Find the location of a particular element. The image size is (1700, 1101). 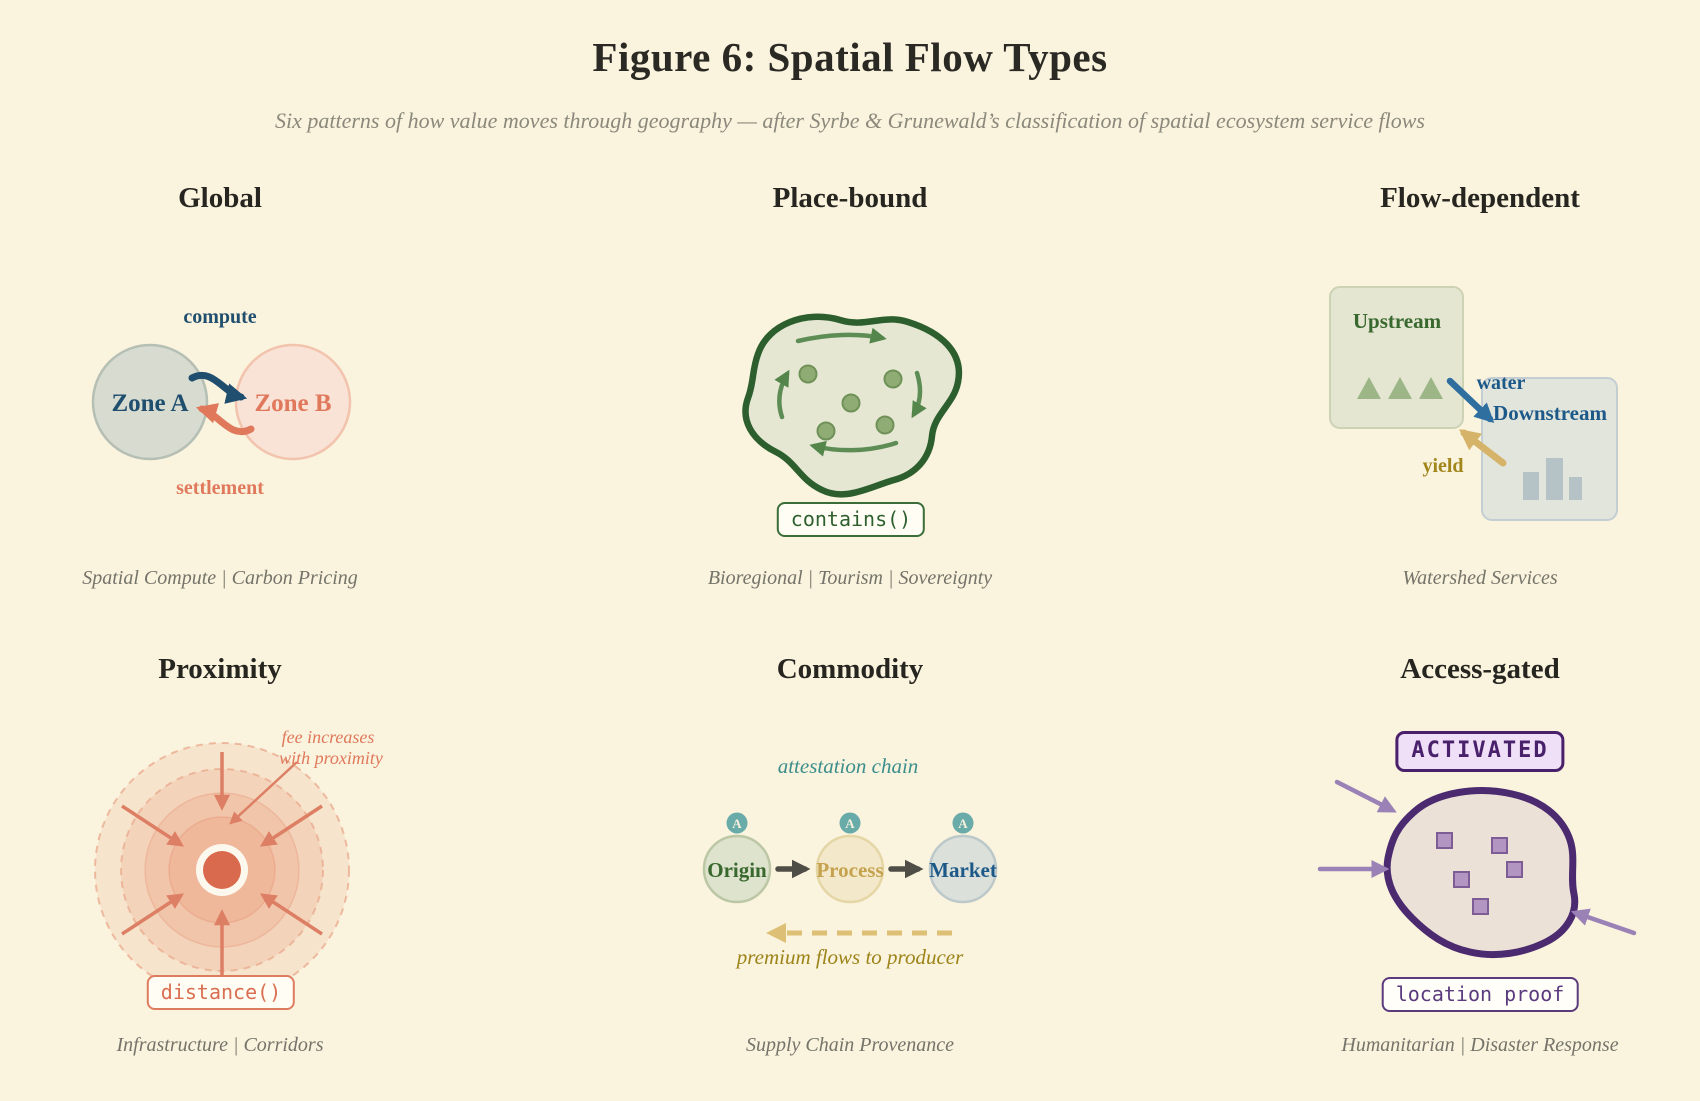

inward-arrows is located at coordinates (222, 870).